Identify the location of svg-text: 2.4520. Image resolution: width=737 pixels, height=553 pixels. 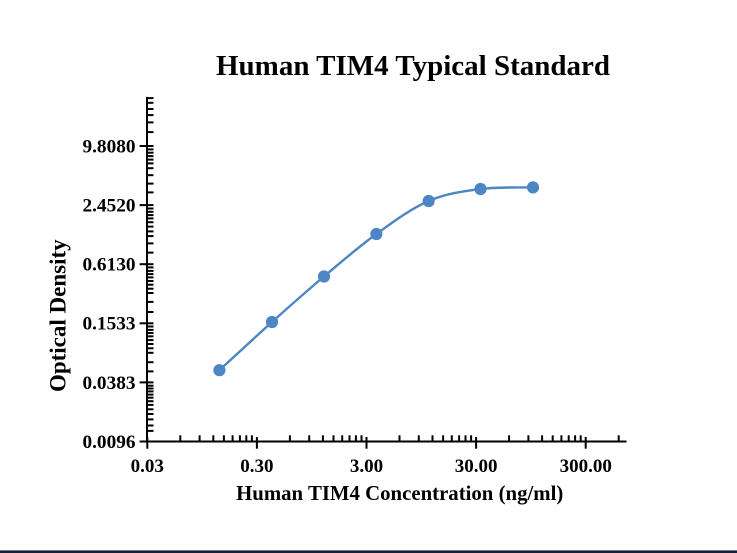
(108, 206).